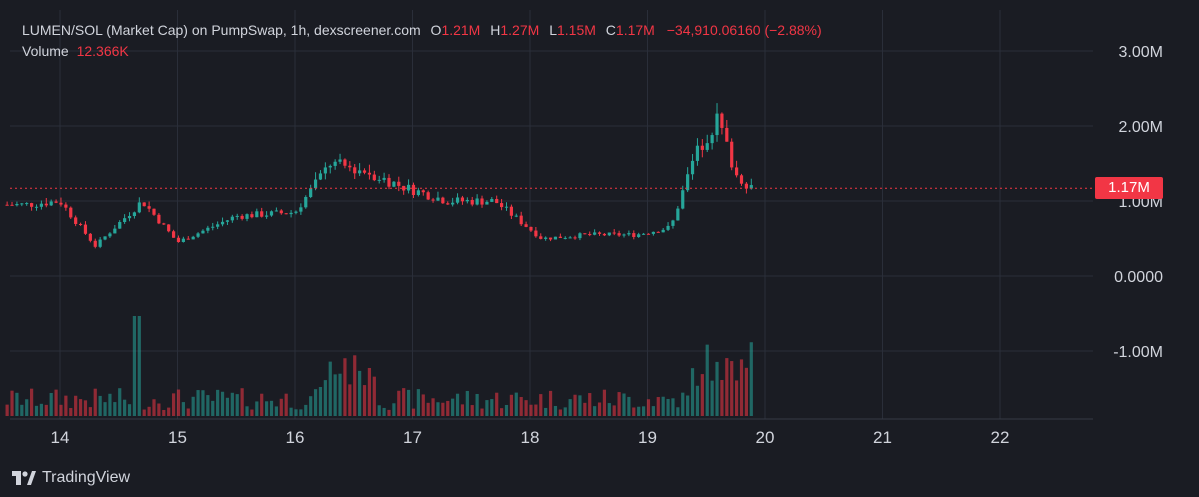 The width and height of the screenshot is (1199, 497). Describe the element at coordinates (530, 437) in the screenshot. I see `time-axis: 14 15 16 17 18 19 20 21 22` at that location.